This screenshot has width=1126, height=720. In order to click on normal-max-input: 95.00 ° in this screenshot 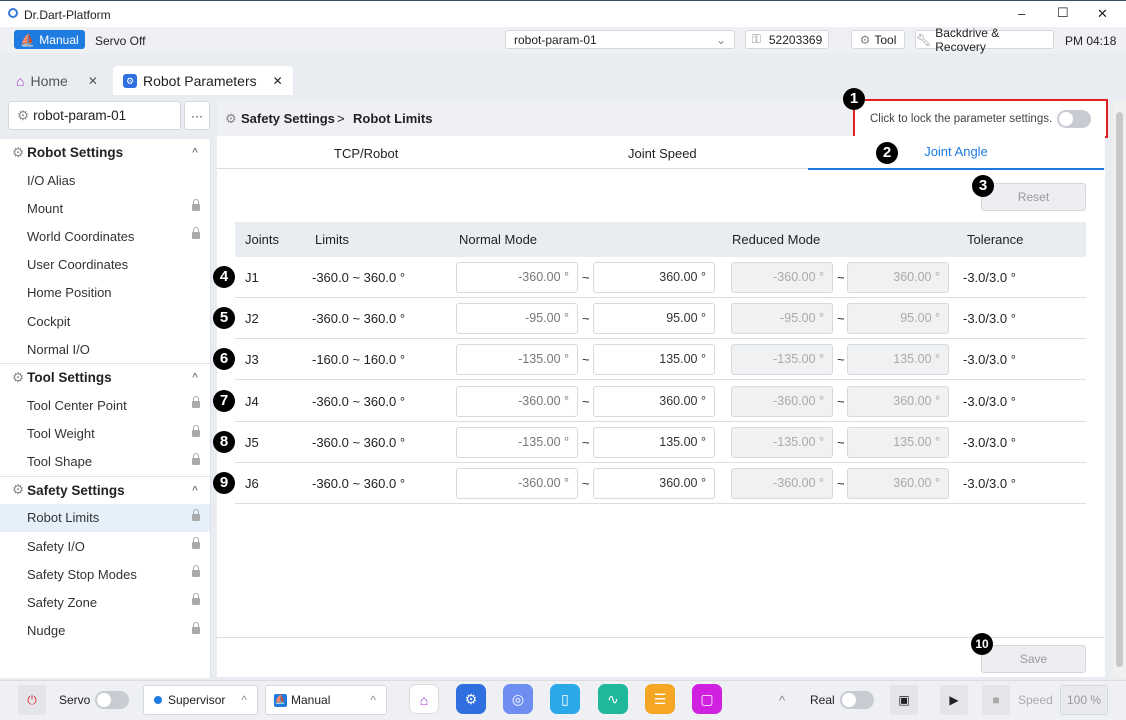, I will do `click(654, 319)`.